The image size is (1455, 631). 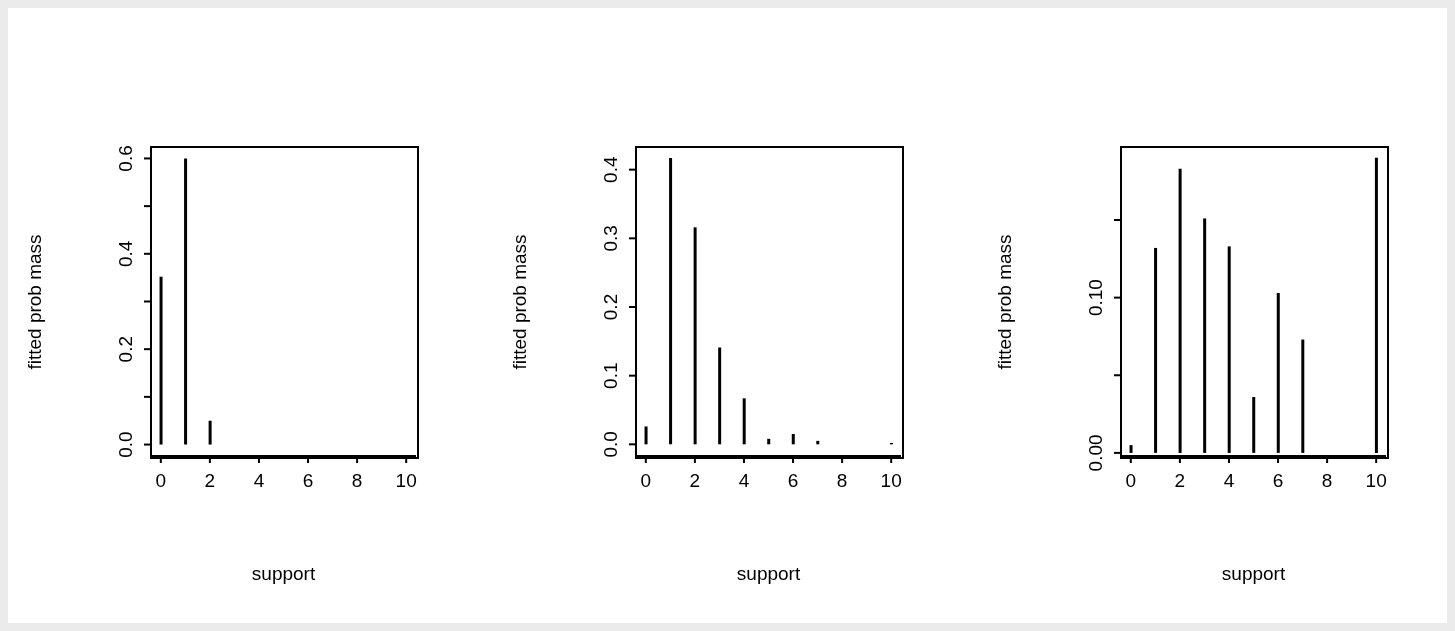 What do you see at coordinates (1095, 453) in the screenshot?
I see `y-tick-label: 0.00` at bounding box center [1095, 453].